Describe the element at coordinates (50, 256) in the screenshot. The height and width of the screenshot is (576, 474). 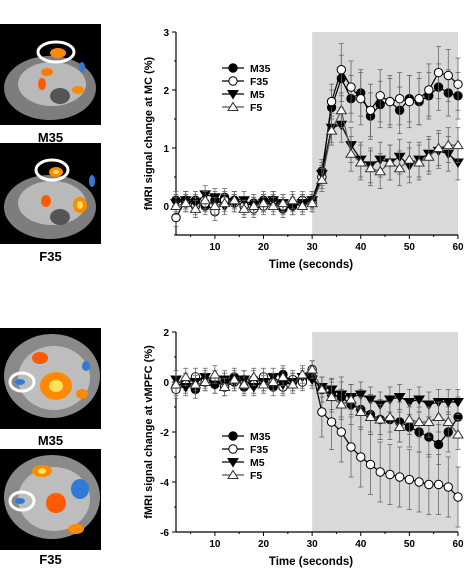
I see `brain-label-top-f35: F35` at that location.